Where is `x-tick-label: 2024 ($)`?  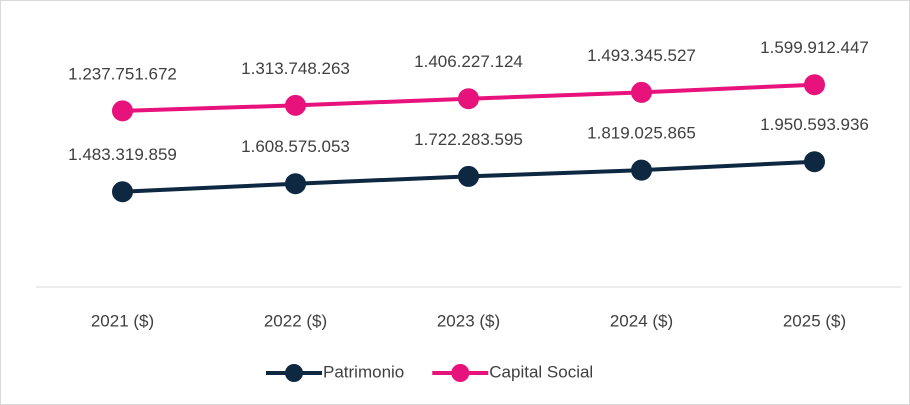 x-tick-label: 2024 ($) is located at coordinates (641, 320).